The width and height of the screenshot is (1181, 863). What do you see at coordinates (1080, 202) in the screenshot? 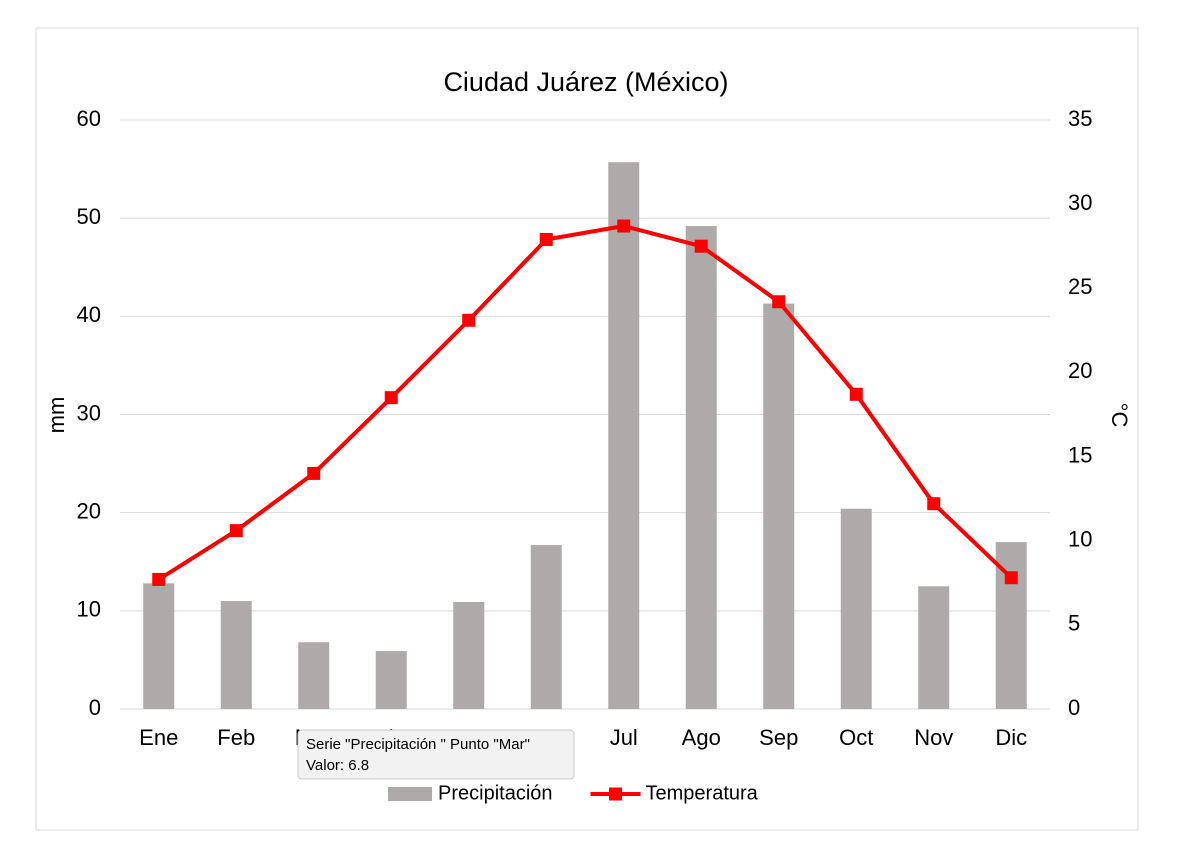
I see `y2-tick-label: 30` at bounding box center [1080, 202].